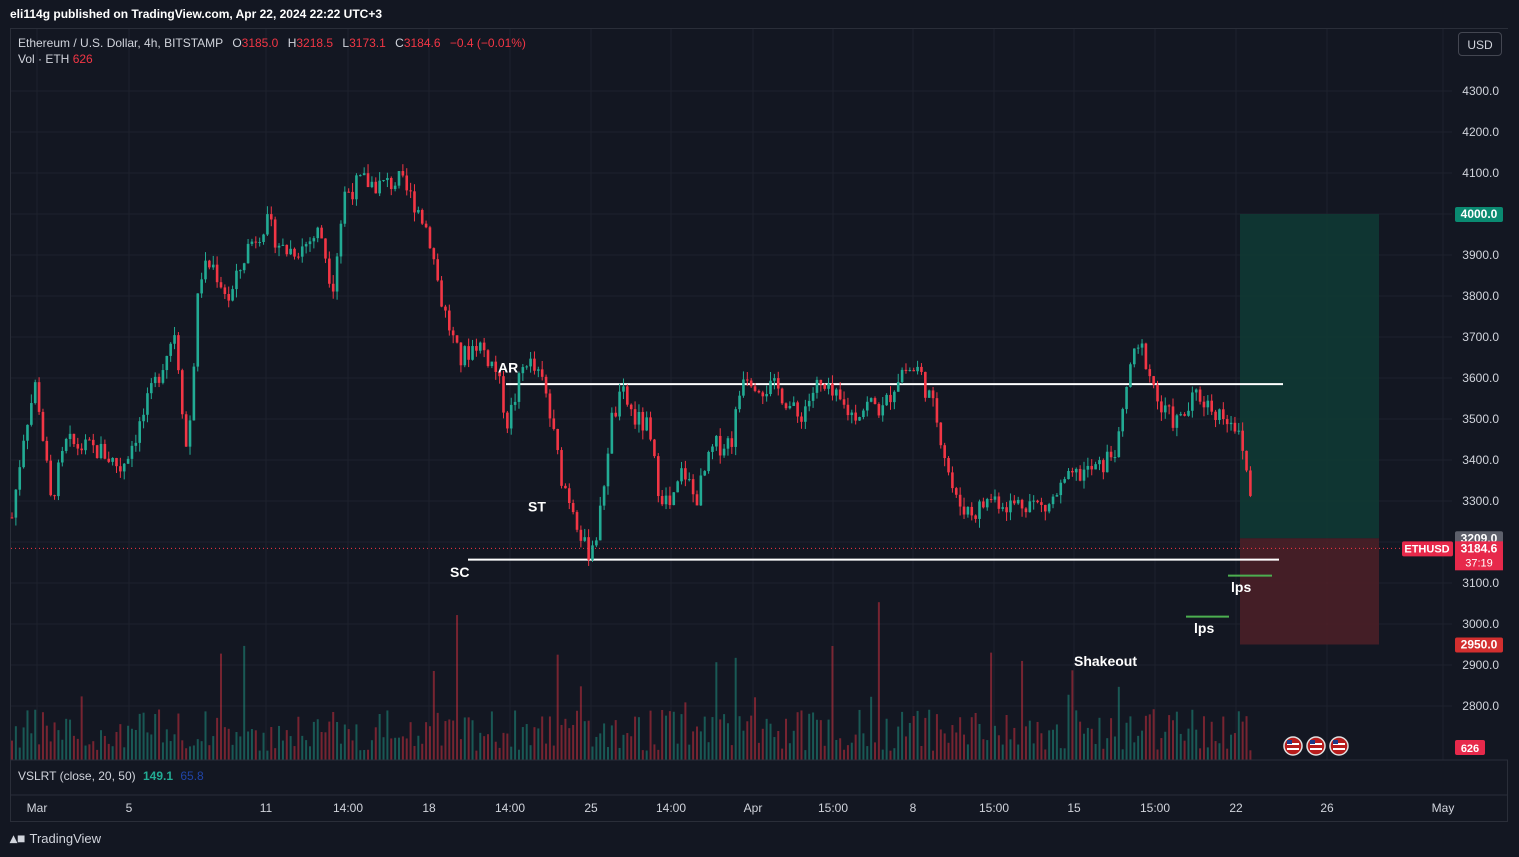 The height and width of the screenshot is (857, 1519). Describe the element at coordinates (77, 776) in the screenshot. I see `indicator-label: VSLRT (close, 20, 50)` at that location.